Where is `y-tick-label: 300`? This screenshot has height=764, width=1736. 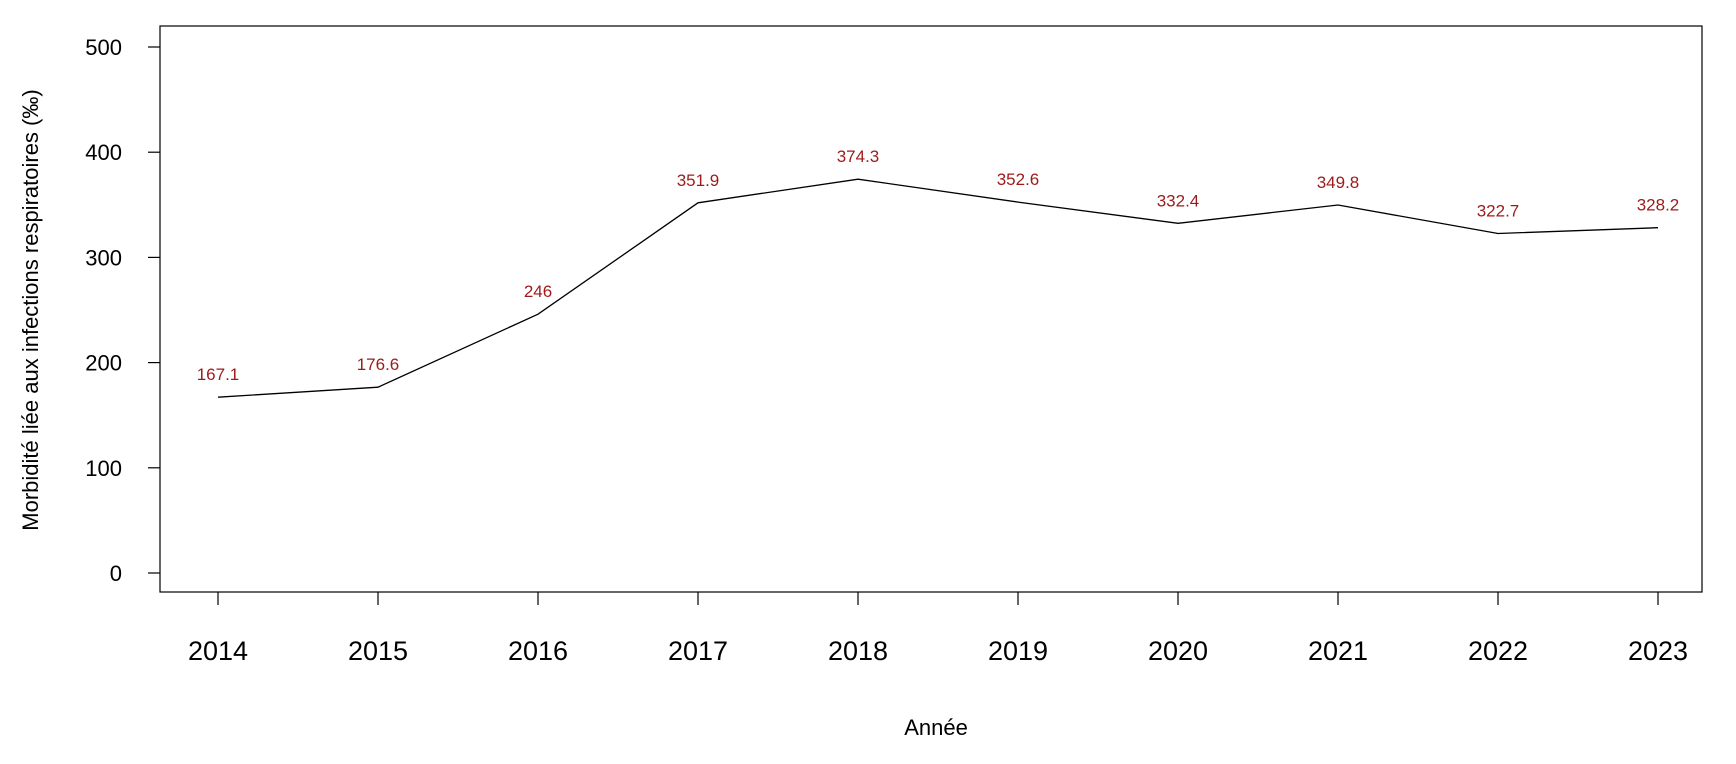
y-tick-label: 300 is located at coordinates (103, 257).